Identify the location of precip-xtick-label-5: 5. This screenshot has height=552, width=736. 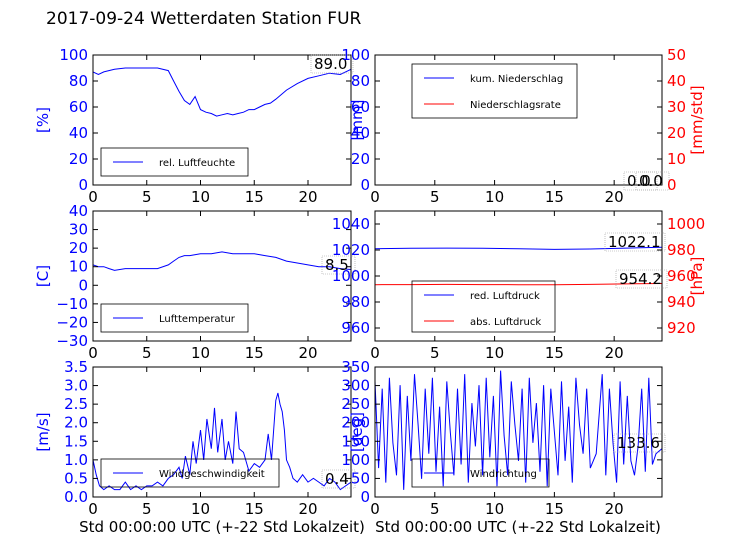
(435, 197).